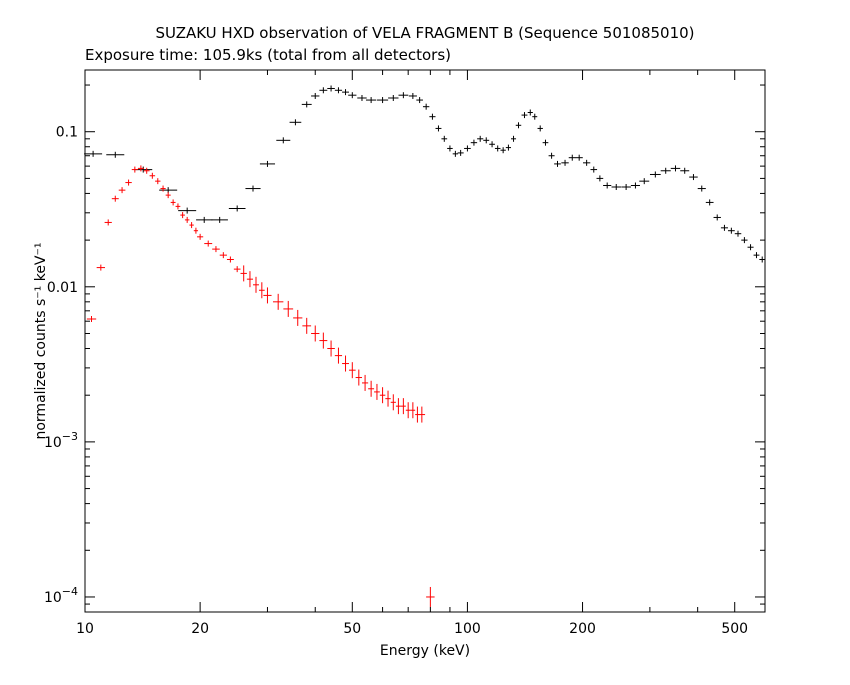  I want to click on y-tick-exponent: −3, so click(70, 436).